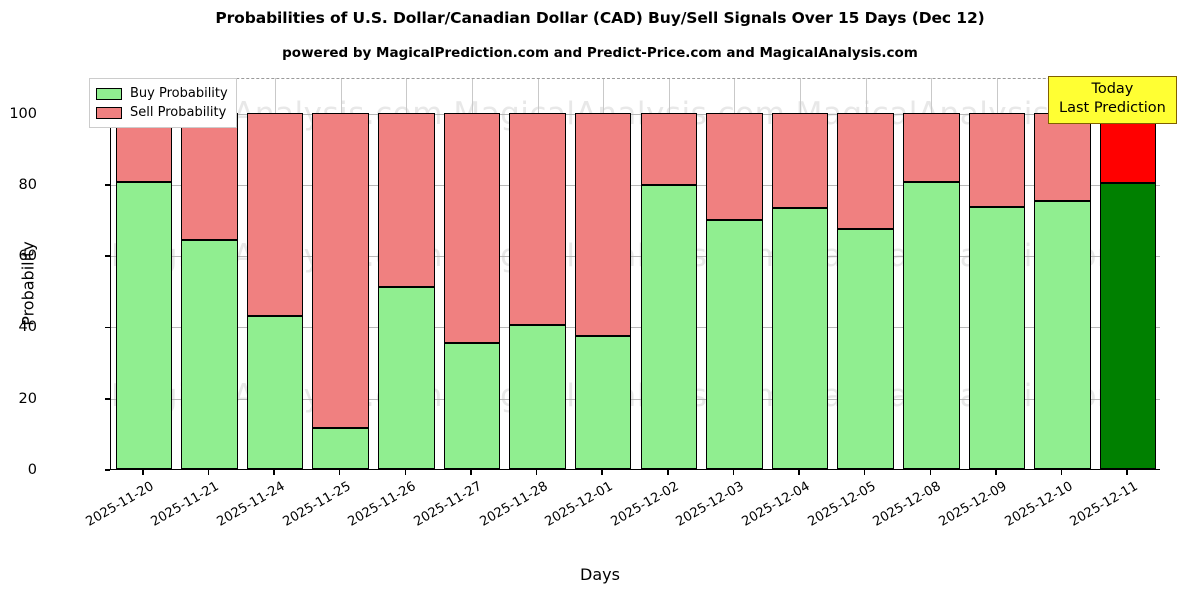 The height and width of the screenshot is (600, 1200). I want to click on y-axis-label: Probability, so click(28, 283).